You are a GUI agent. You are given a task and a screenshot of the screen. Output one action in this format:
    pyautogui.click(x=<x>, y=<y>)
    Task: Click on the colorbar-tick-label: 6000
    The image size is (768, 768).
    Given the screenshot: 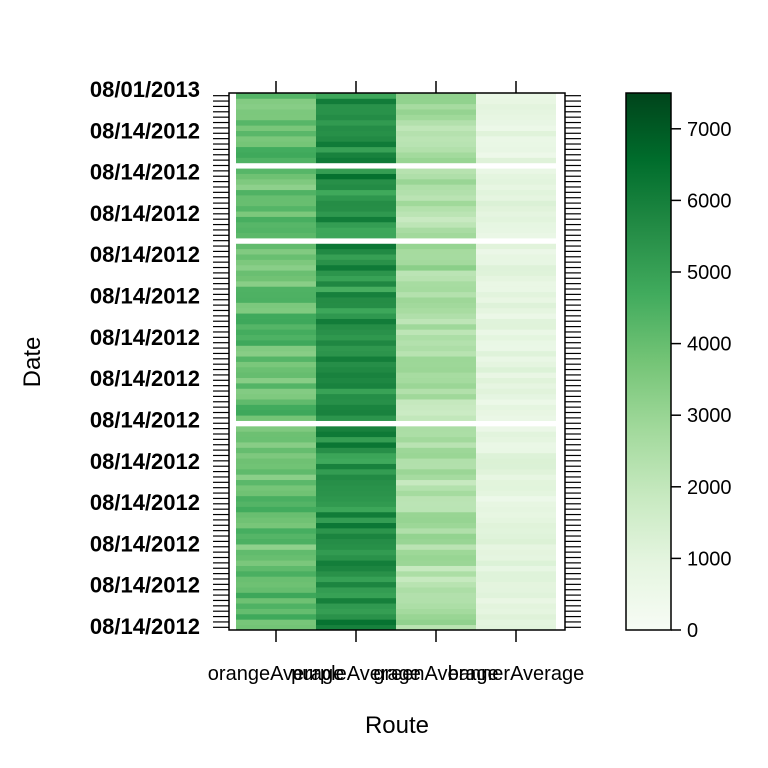 What is the action you would take?
    pyautogui.click(x=709, y=201)
    